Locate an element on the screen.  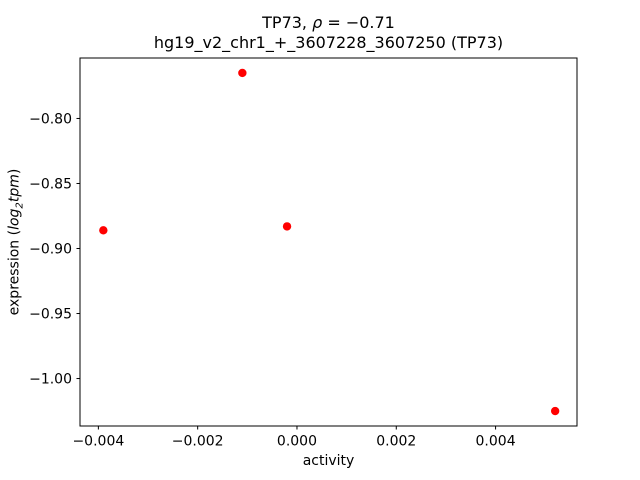
y-label-unit-word: tpm is located at coordinates (14, 188).